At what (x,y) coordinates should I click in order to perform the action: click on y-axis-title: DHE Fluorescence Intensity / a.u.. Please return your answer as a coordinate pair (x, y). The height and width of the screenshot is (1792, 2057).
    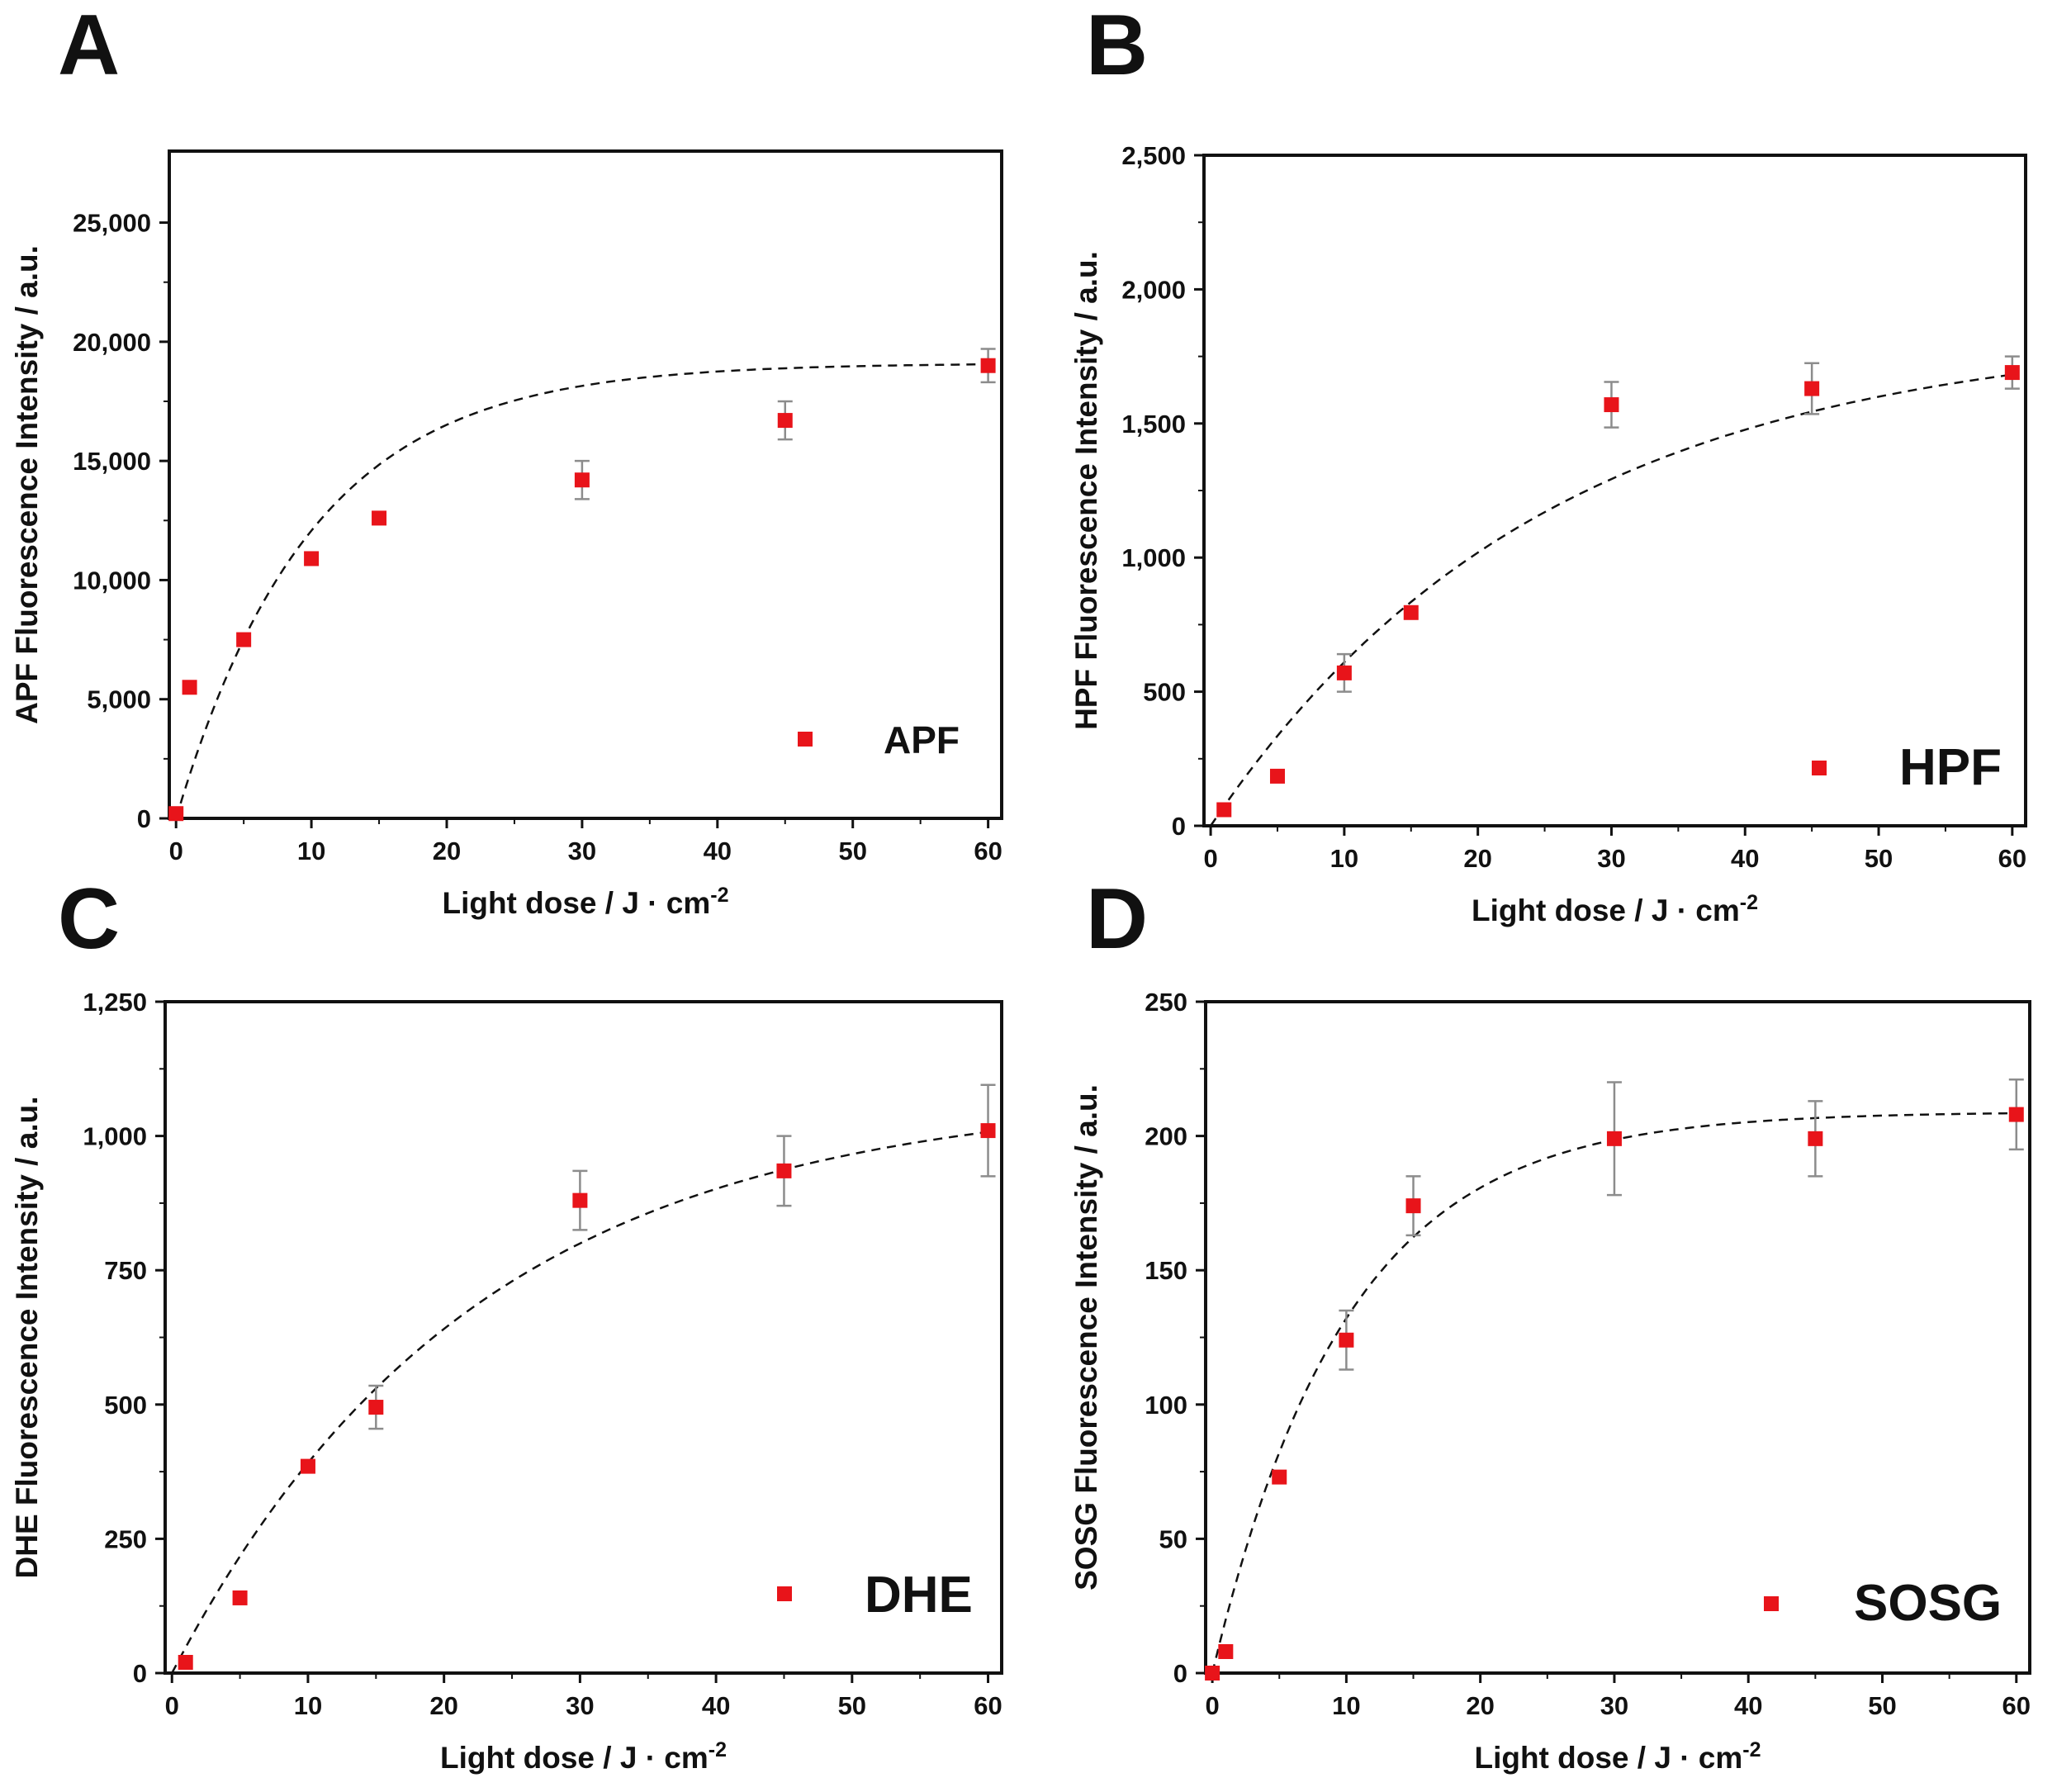
    Looking at the image, I should click on (27, 1338).